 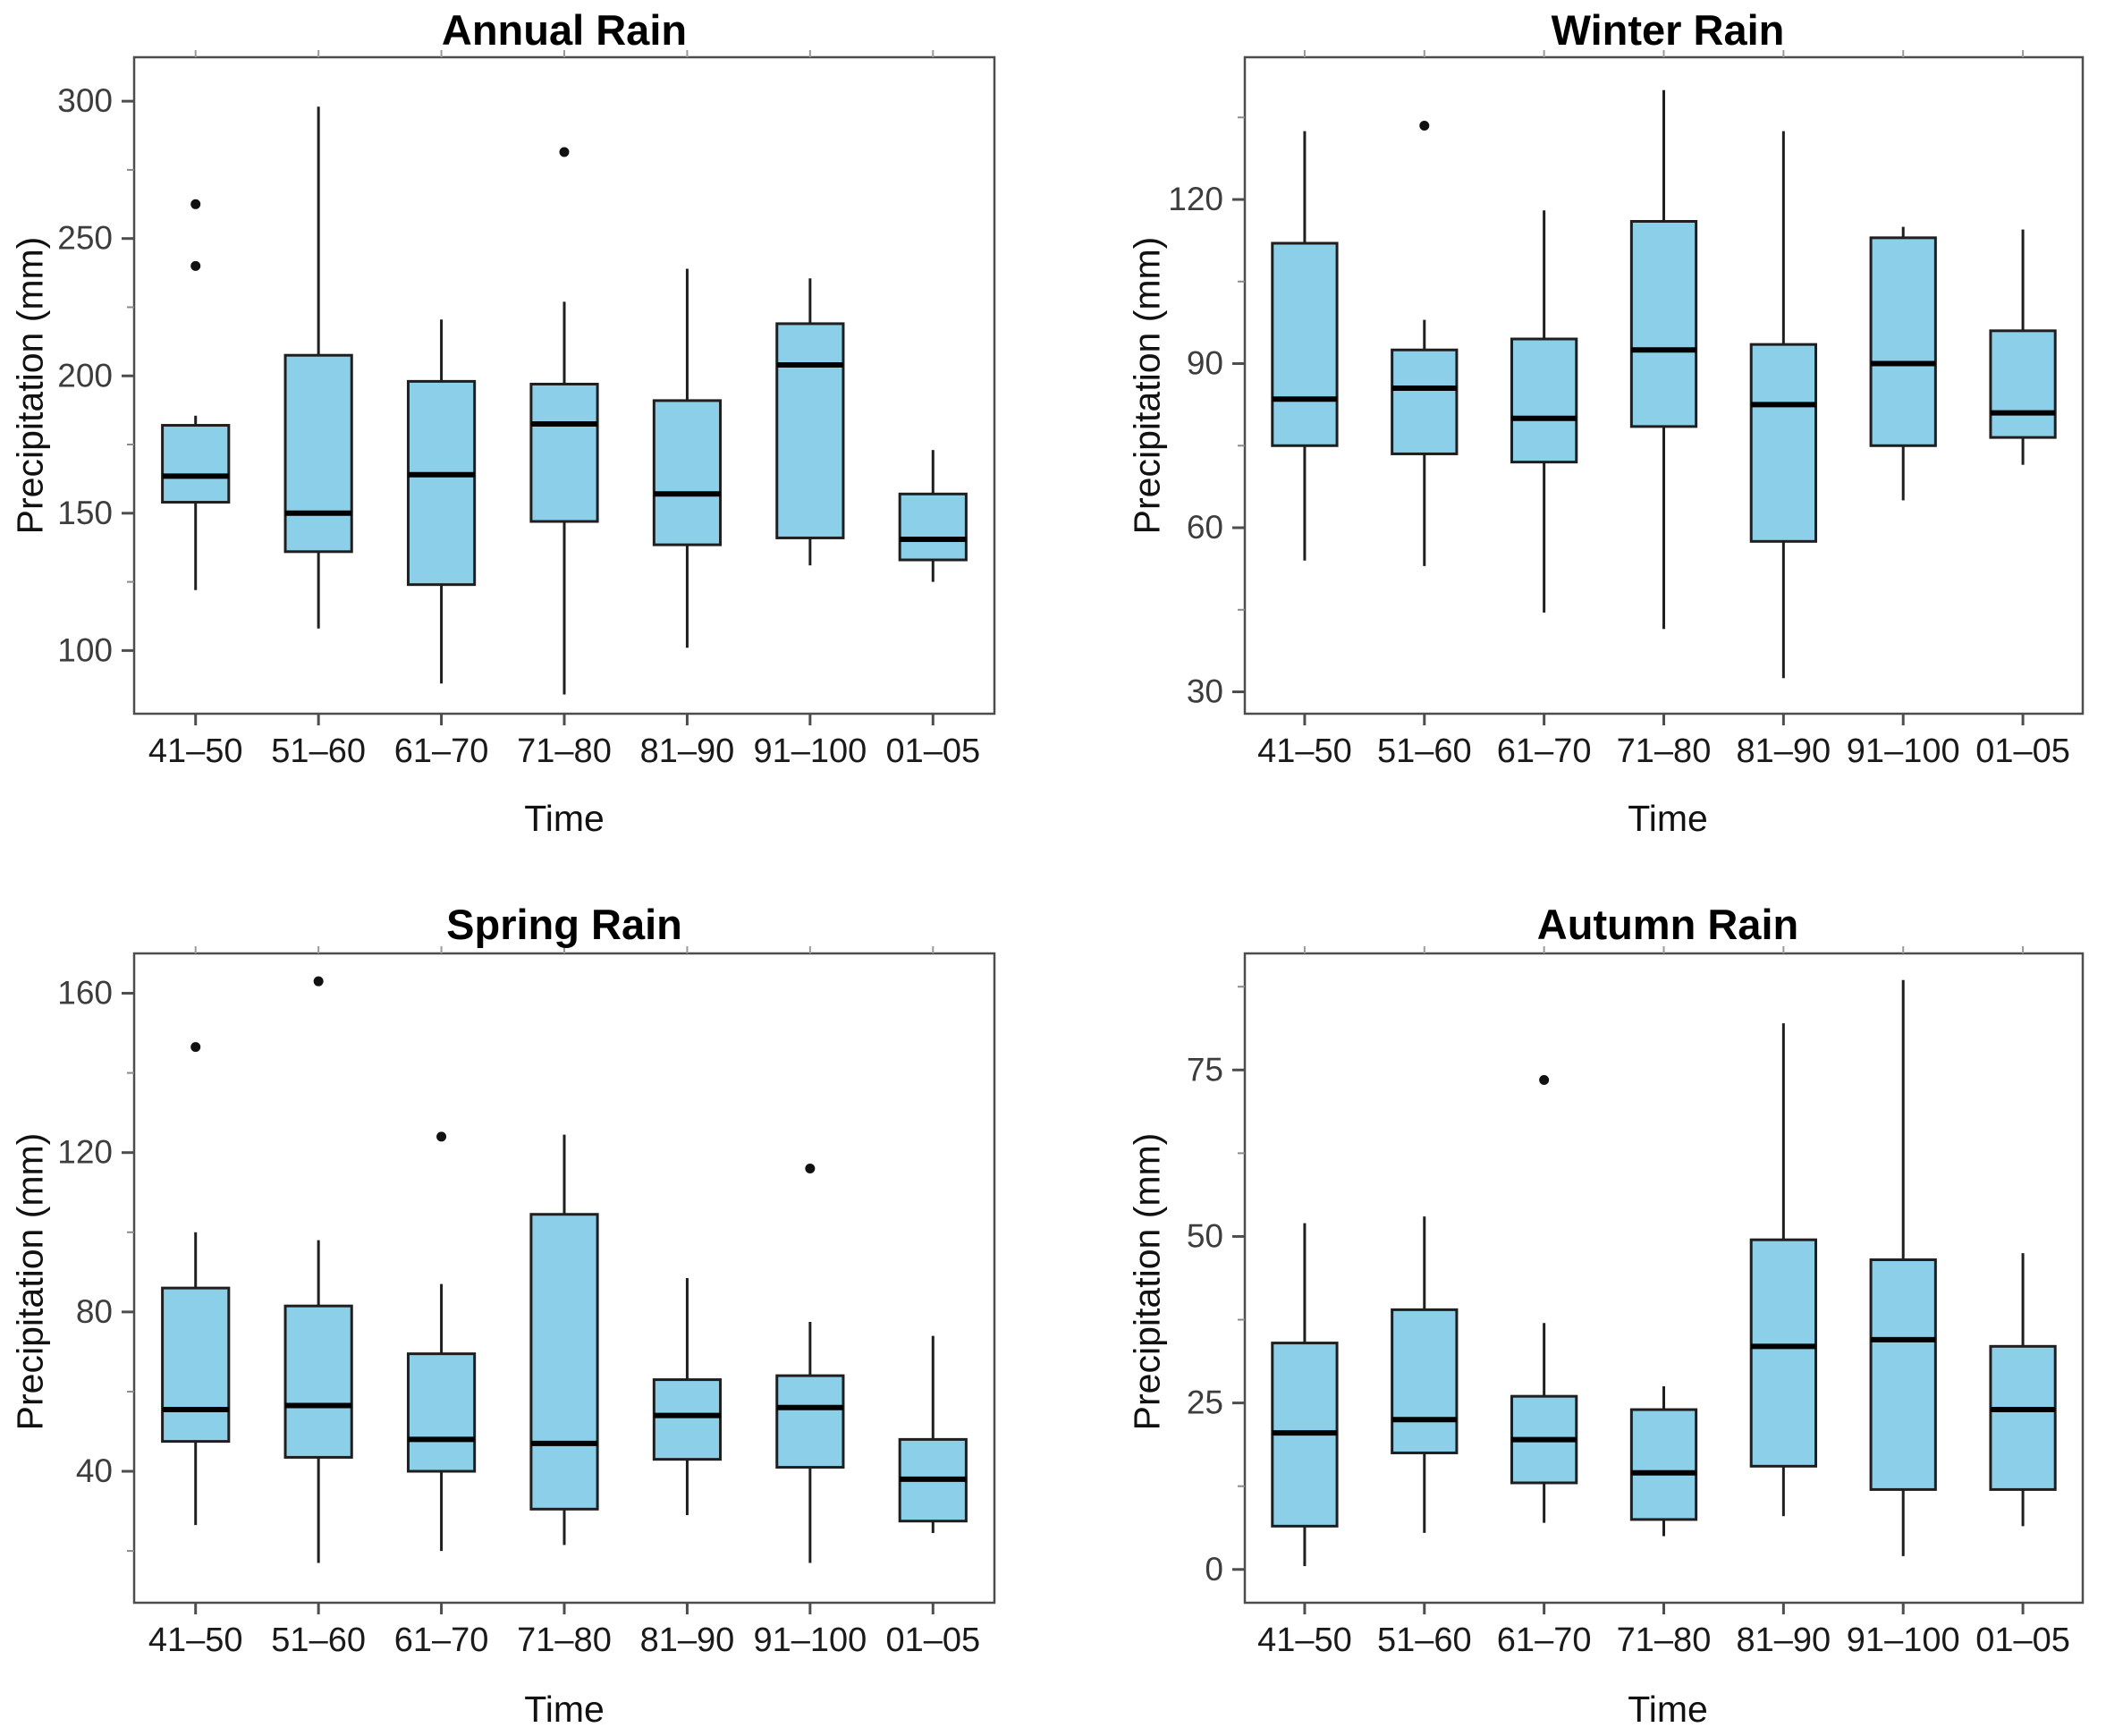 I want to click on y-axis-tick-label: 25, so click(x=1205, y=1403).